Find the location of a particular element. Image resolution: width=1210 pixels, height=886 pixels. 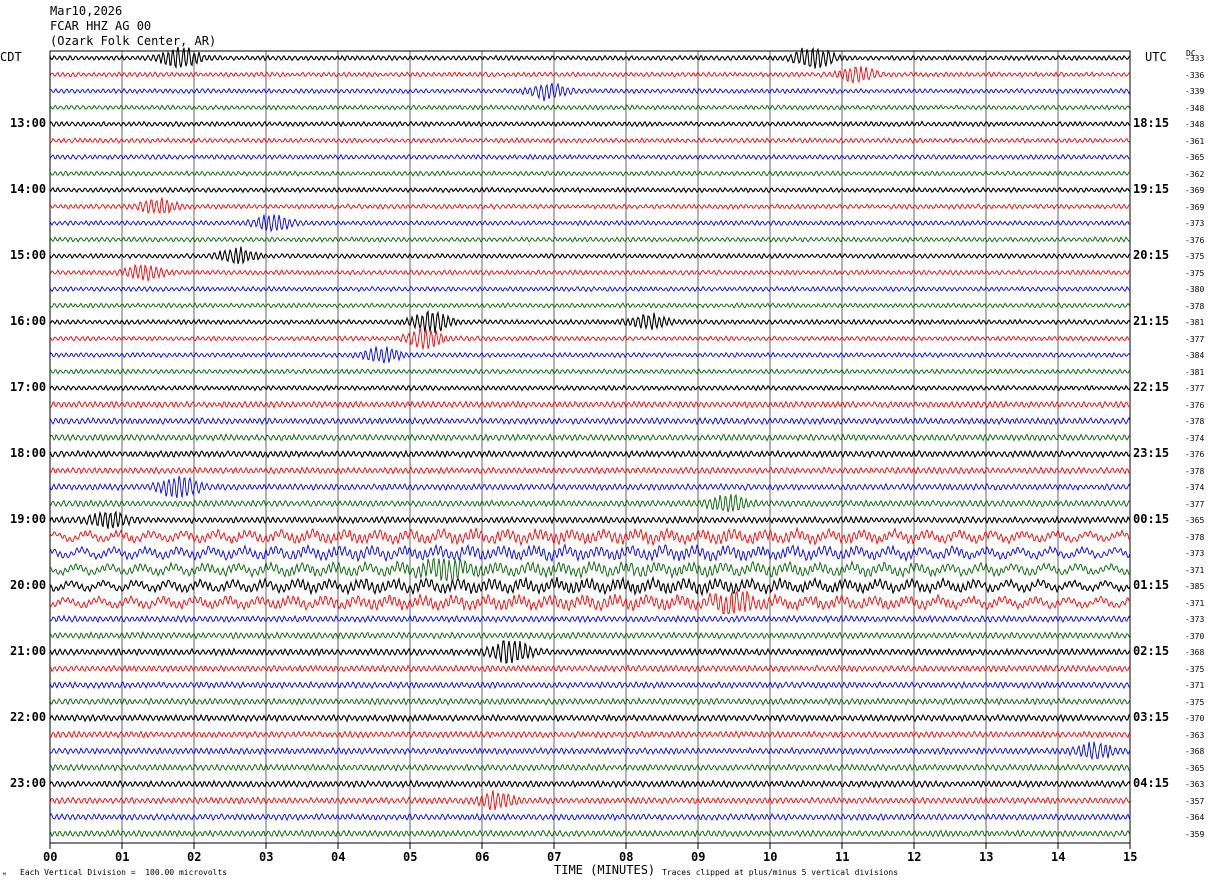

dc-header-label: DC is located at coordinates (1191, 53).